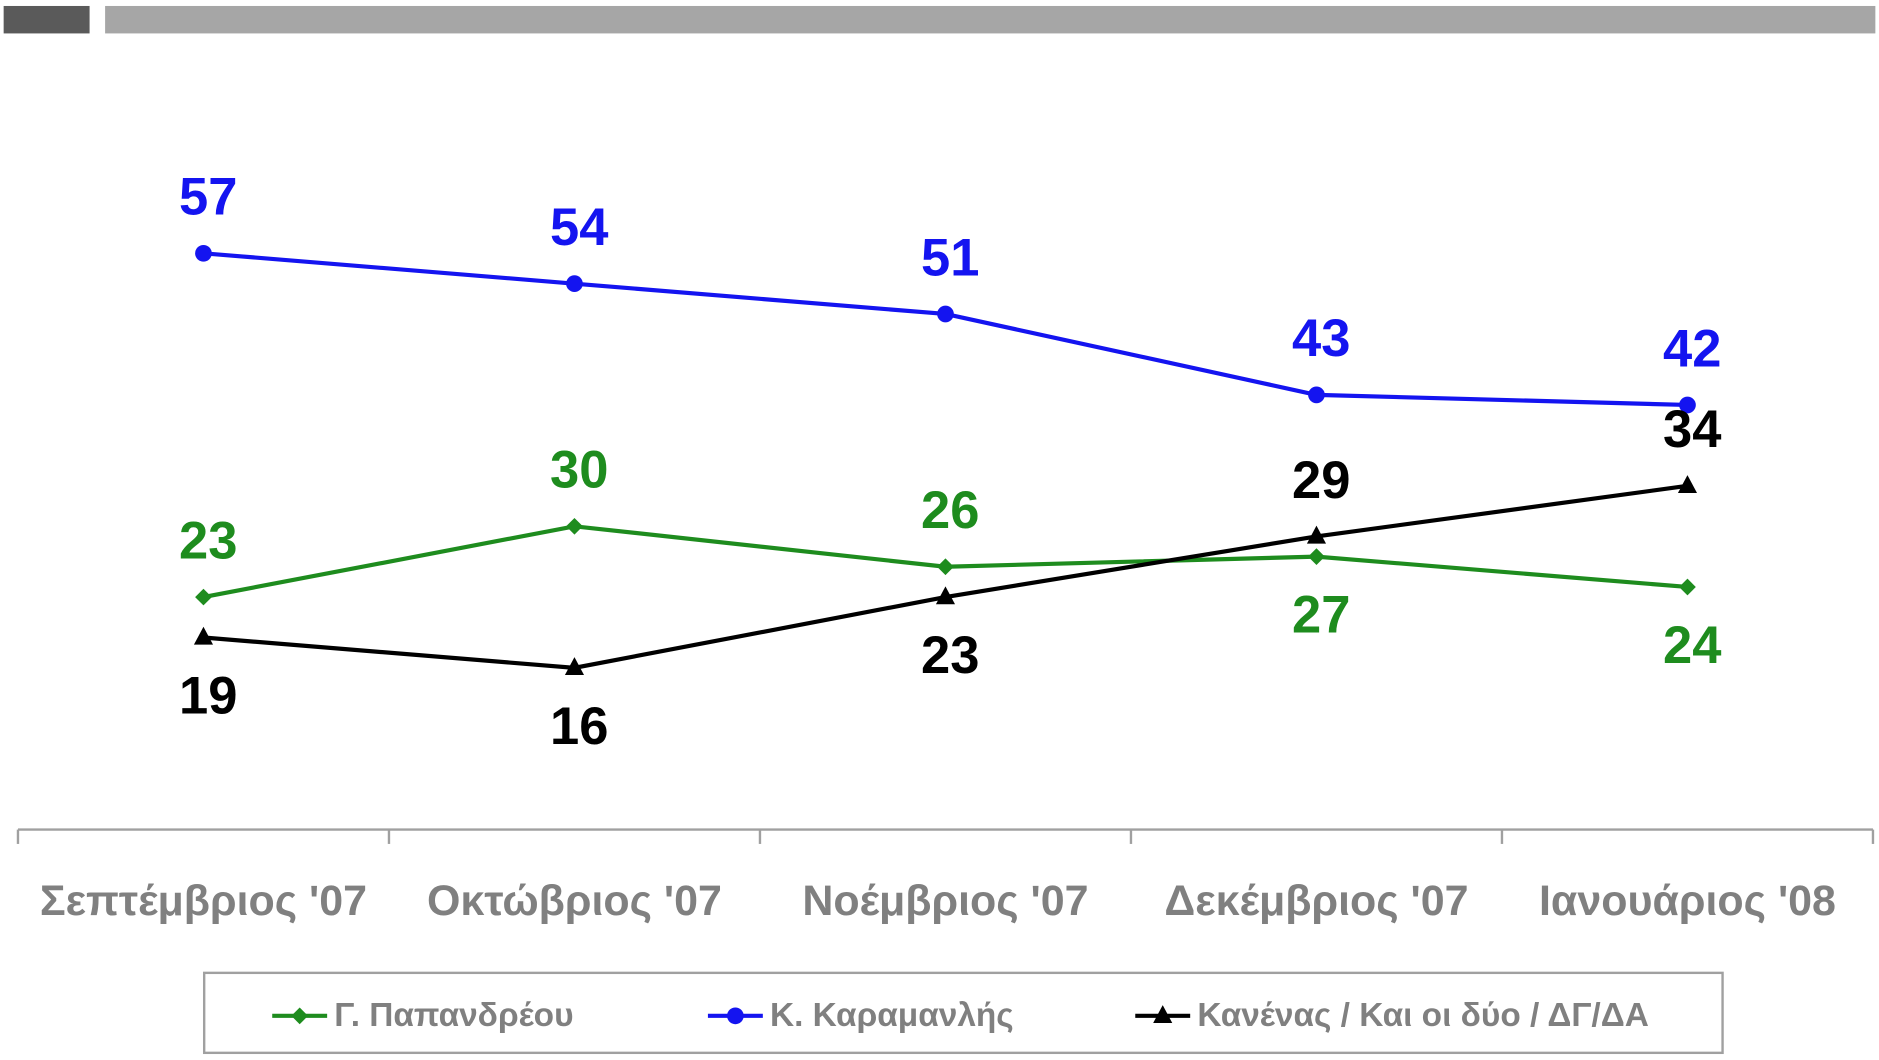 This screenshot has height=1060, width=1879. I want to click on x-tick-label: Οκτώβριος '07, so click(574, 901).